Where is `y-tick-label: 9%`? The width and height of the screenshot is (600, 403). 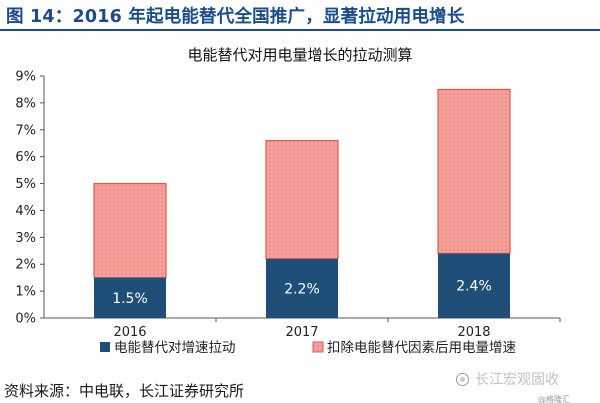
y-tick-label: 9% is located at coordinates (25, 77).